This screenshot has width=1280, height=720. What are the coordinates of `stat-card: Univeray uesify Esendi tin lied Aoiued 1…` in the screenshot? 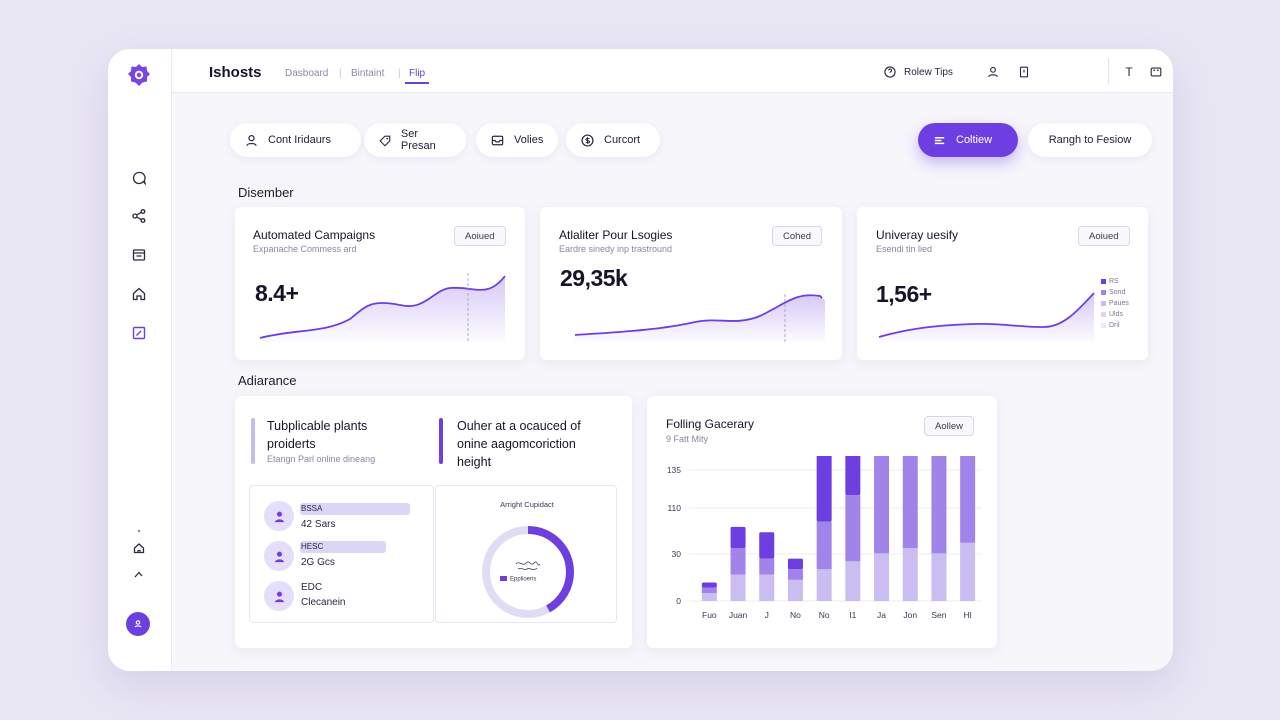 It's located at (1002, 283).